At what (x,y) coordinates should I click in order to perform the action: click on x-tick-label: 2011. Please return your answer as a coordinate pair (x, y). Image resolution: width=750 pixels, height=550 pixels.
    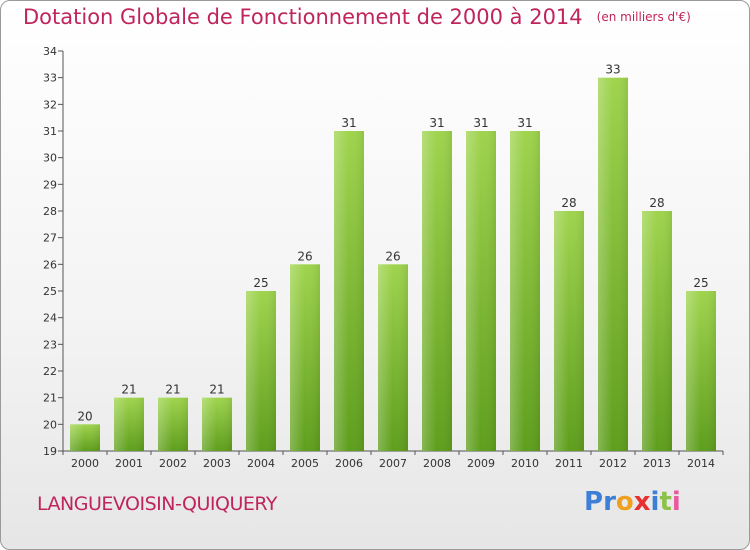
    Looking at the image, I should click on (569, 463).